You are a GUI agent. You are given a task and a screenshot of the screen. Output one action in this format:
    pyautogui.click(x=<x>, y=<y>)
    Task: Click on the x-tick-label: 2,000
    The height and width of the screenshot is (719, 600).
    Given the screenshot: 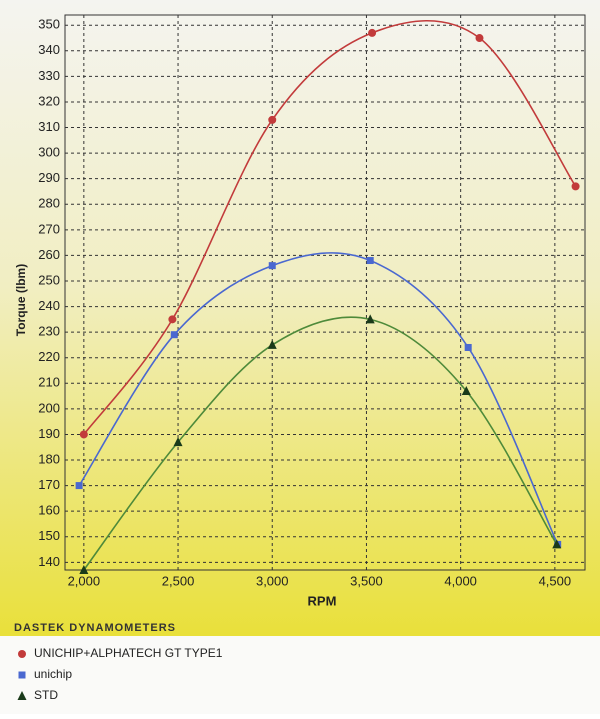 What is the action you would take?
    pyautogui.click(x=84, y=580)
    